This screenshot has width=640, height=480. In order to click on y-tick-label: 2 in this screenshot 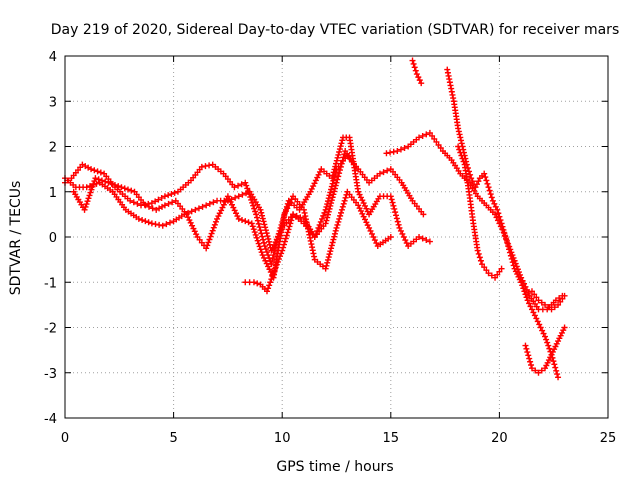, I will do `click(53, 148)`.